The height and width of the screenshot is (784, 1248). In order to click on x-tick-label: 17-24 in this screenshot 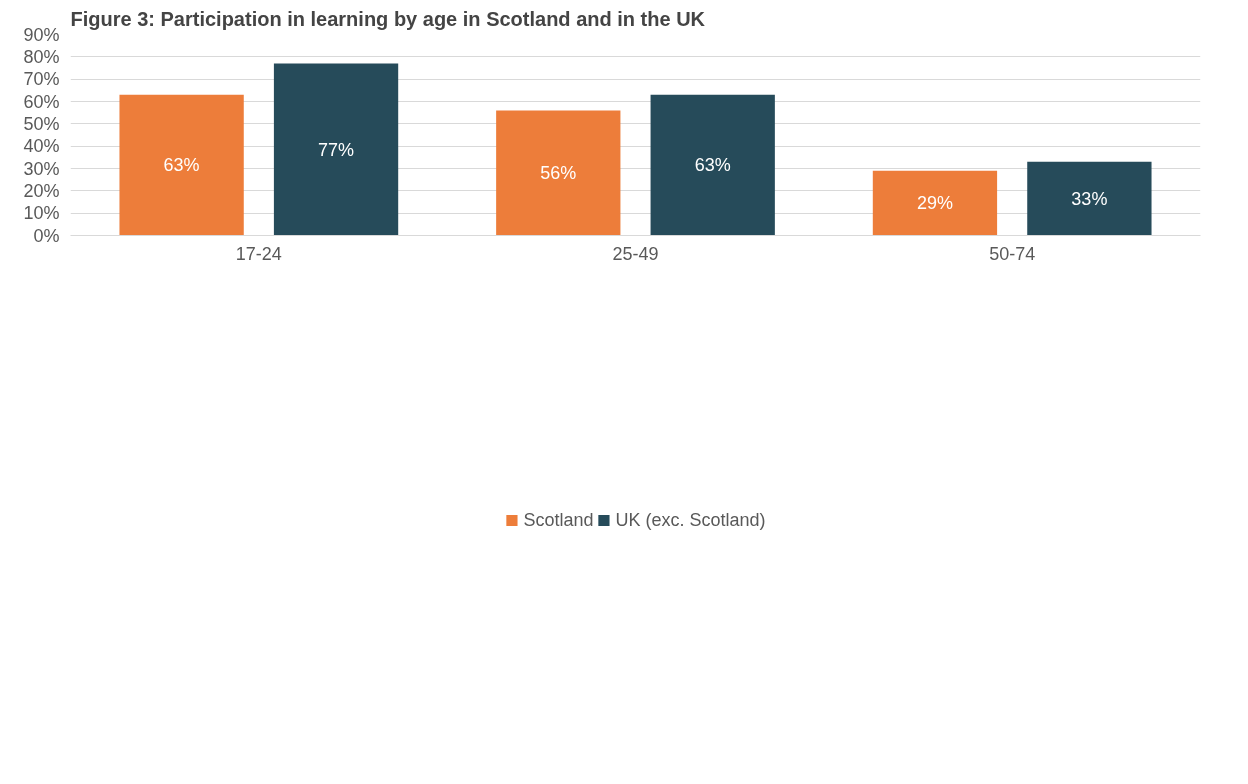, I will do `click(258, 253)`.